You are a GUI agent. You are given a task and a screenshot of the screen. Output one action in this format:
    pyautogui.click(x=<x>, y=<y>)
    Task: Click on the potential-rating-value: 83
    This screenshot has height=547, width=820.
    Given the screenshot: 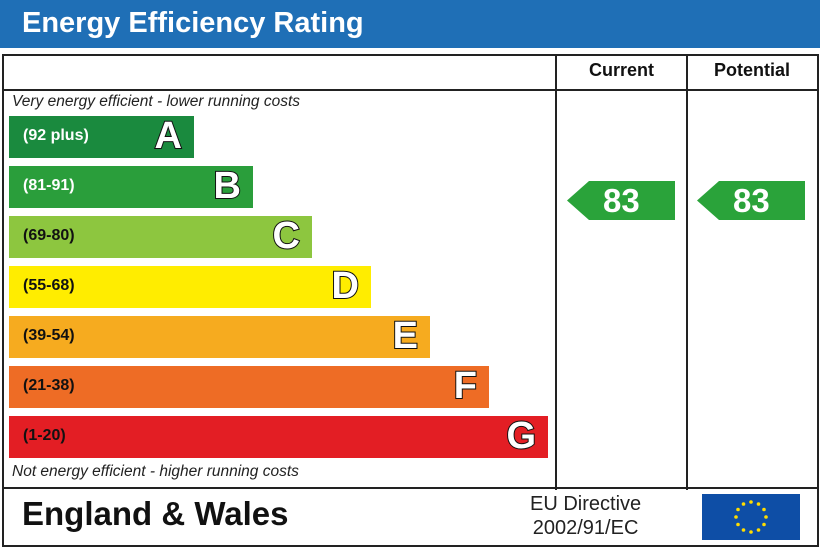 What is the action you would take?
    pyautogui.click(x=751, y=200)
    